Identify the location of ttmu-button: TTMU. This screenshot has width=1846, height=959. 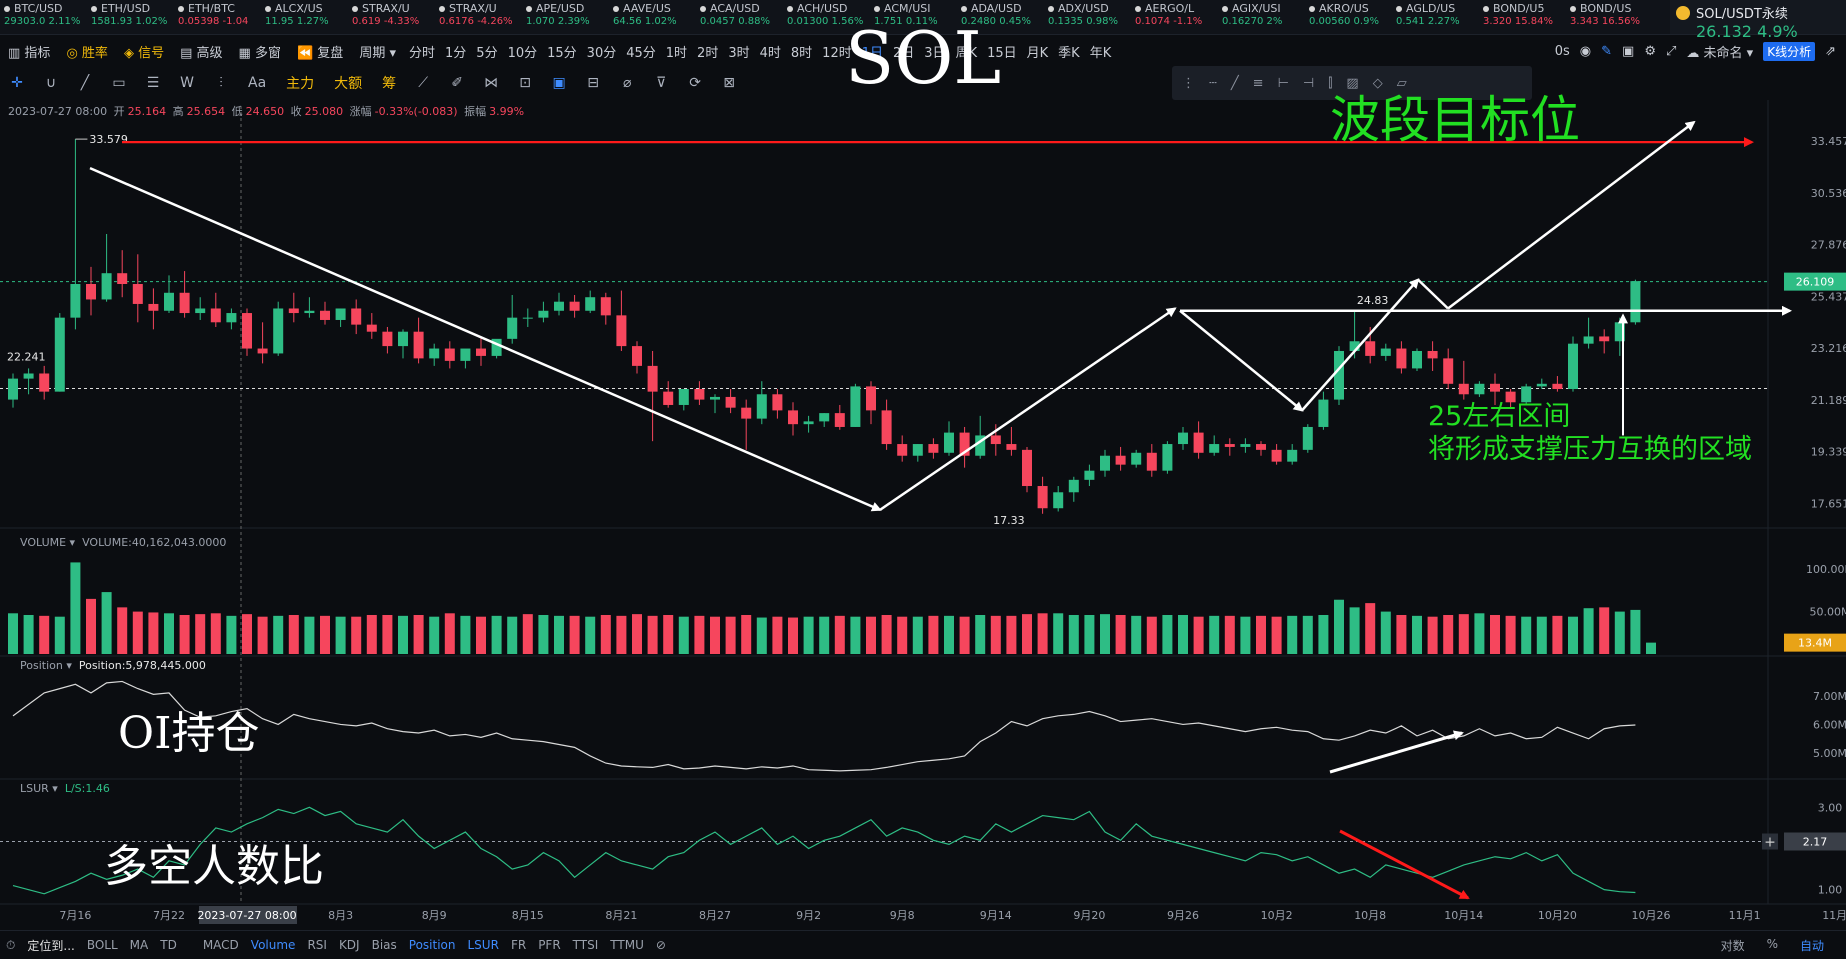
(627, 945).